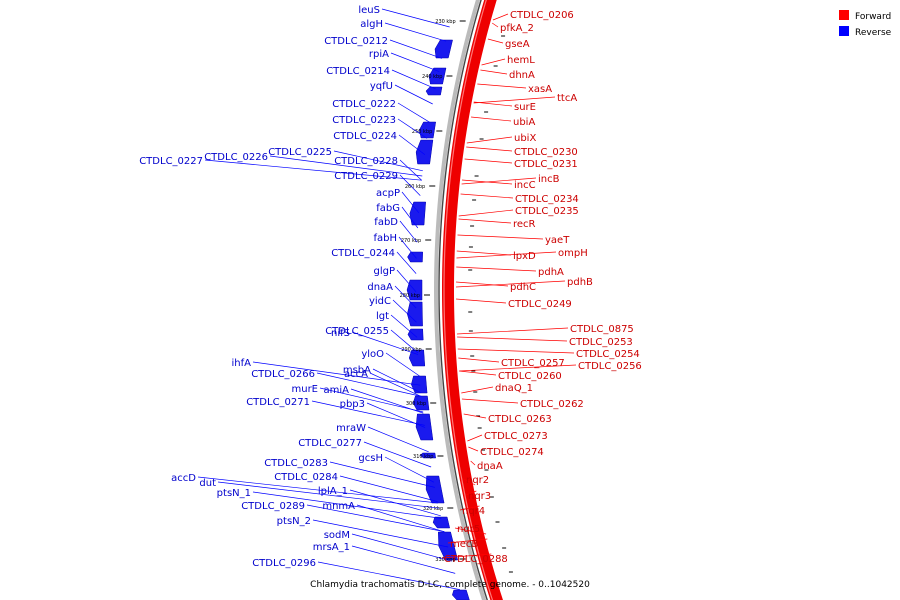 The image size is (900, 600). Describe the element at coordinates (410, 296) in the screenshot. I see `tick-label: 280 kbp` at that location.